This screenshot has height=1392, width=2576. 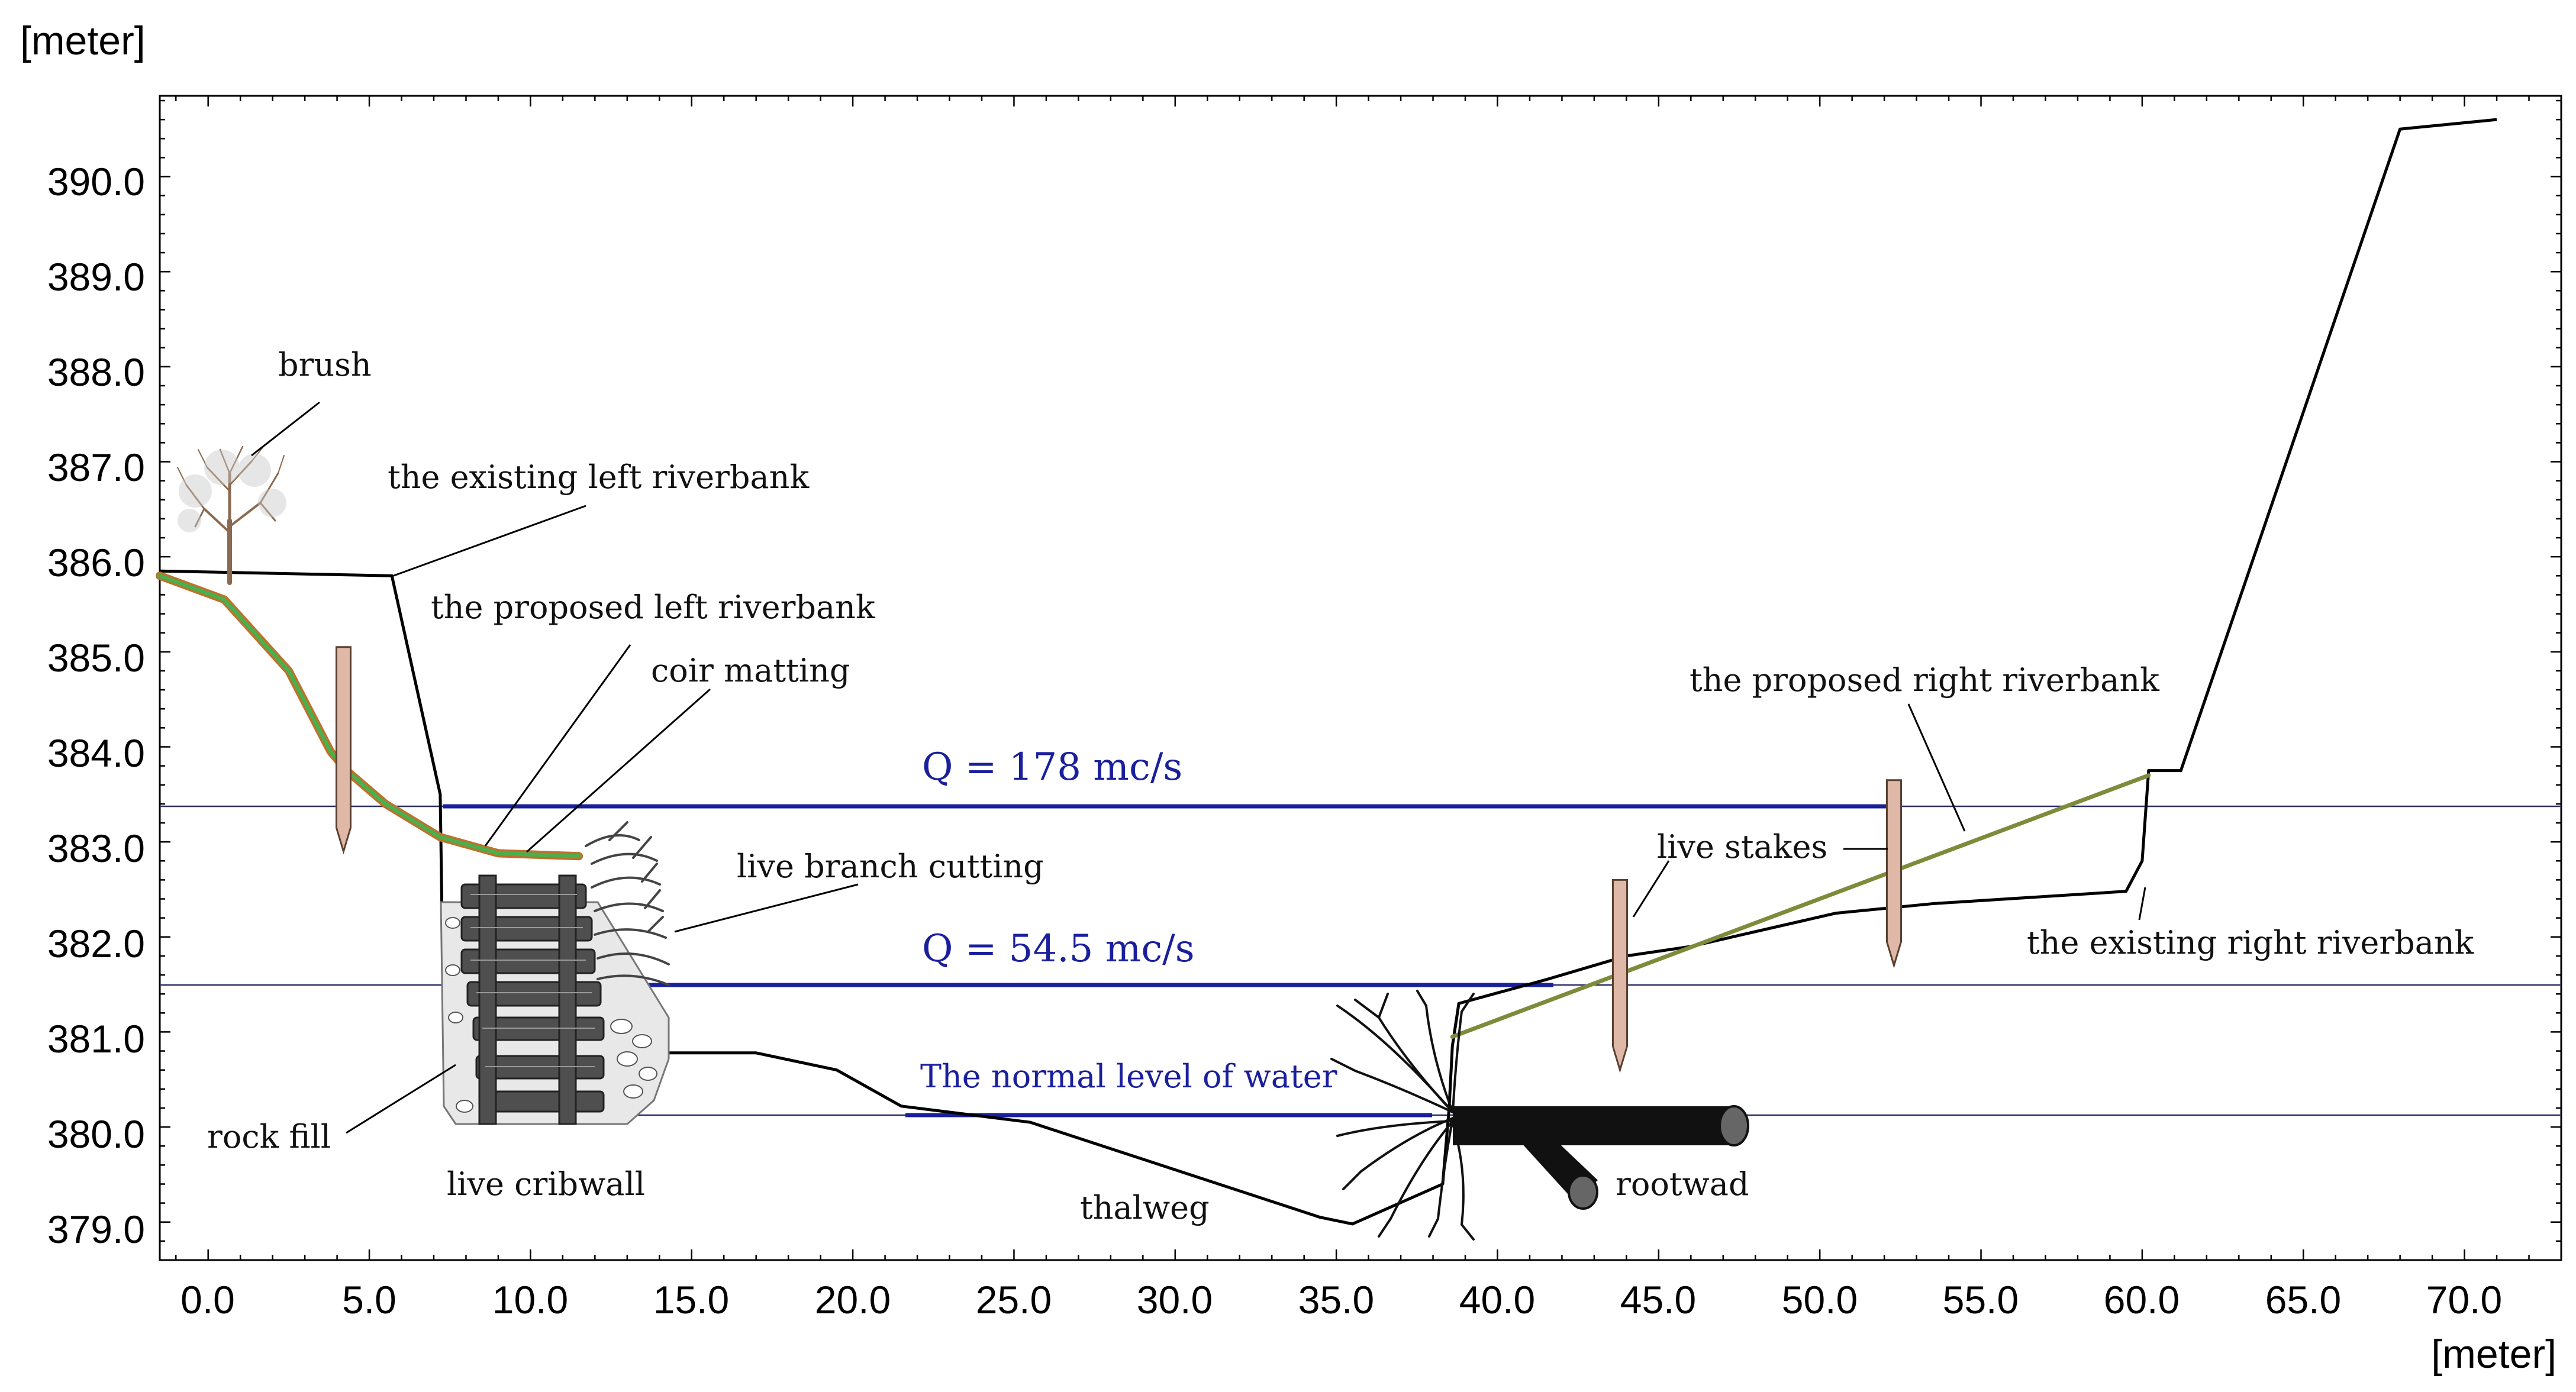 What do you see at coordinates (96, 1039) in the screenshot?
I see `y-tick-label: 381.0` at bounding box center [96, 1039].